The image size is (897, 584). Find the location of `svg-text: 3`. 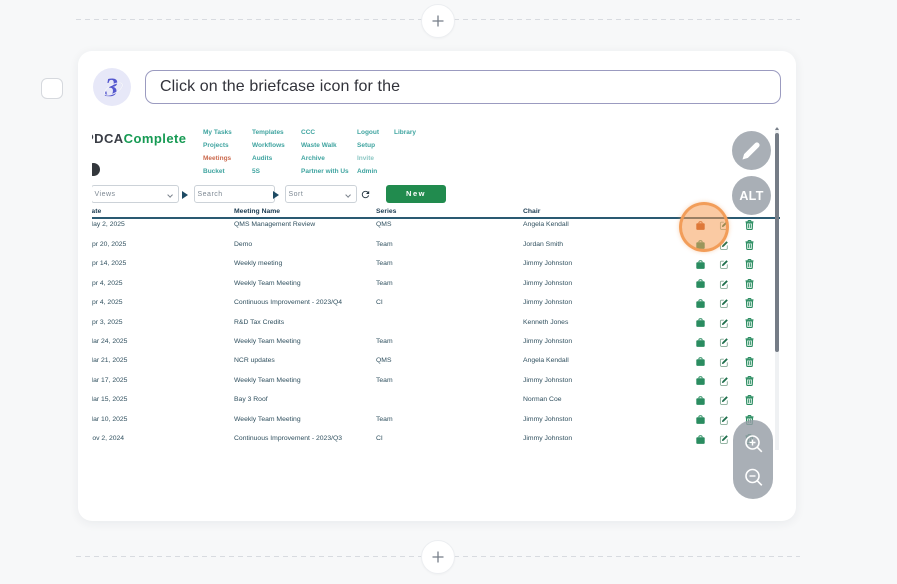

svg-text: 3 is located at coordinates (111, 87).